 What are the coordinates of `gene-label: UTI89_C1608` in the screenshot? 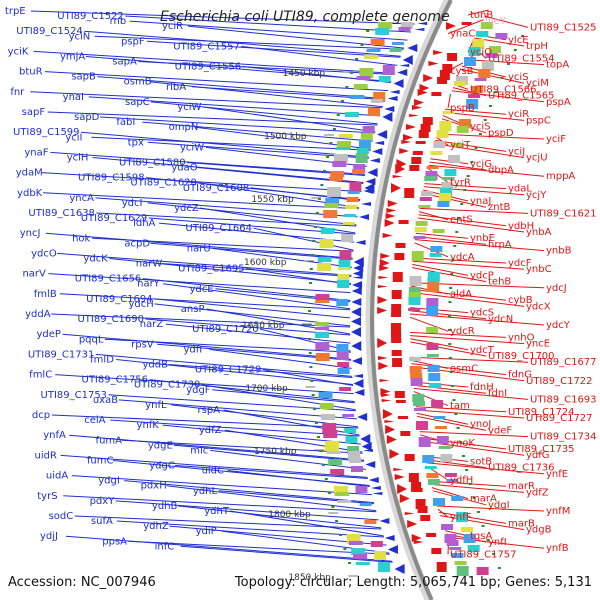 It's located at (216, 188).